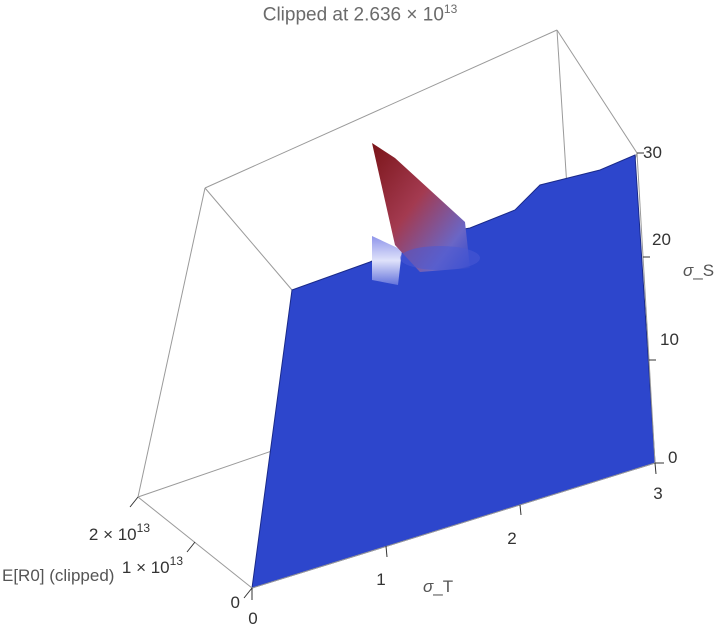  Describe the element at coordinates (672, 457) in the screenshot. I see `y-tick-0: 0` at that location.